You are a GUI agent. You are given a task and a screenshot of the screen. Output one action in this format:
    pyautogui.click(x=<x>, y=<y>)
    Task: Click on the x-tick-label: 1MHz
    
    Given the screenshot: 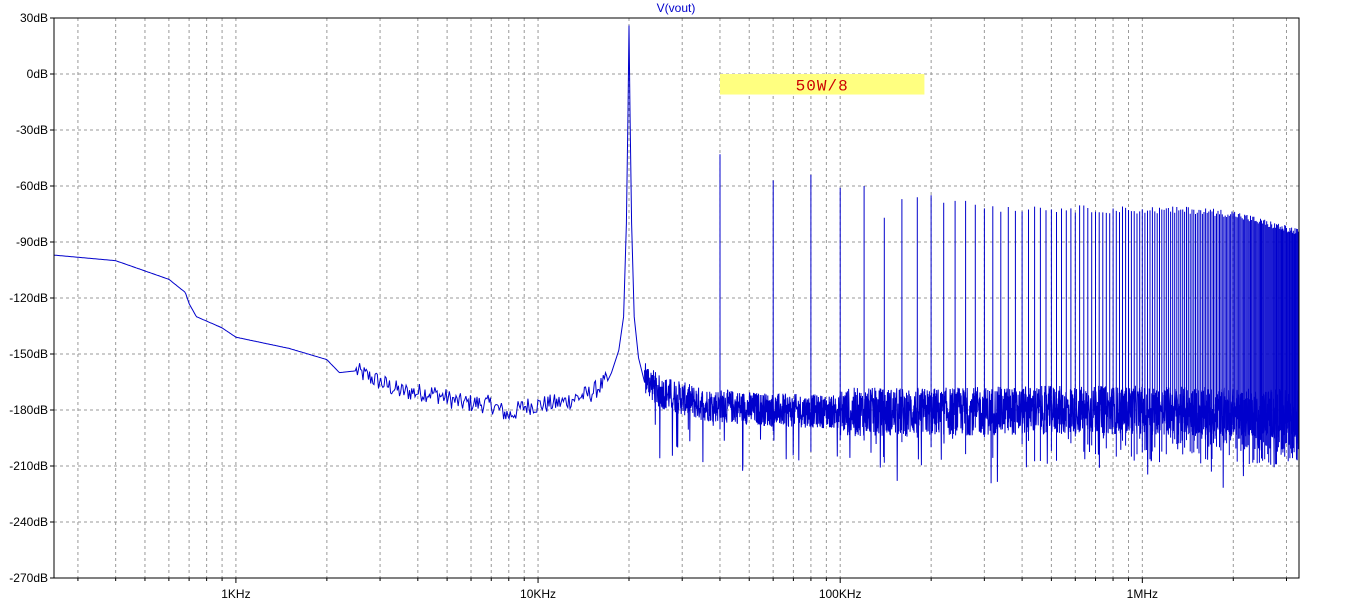 What is the action you would take?
    pyautogui.click(x=1142, y=594)
    